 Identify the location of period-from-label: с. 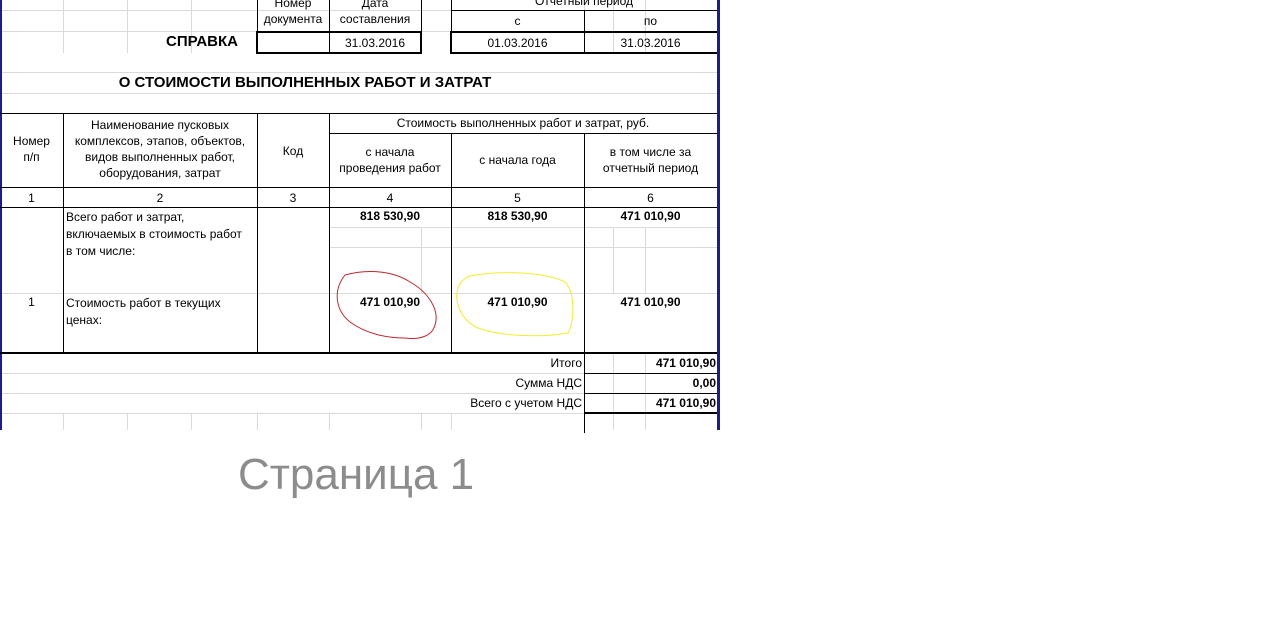
(517, 21).